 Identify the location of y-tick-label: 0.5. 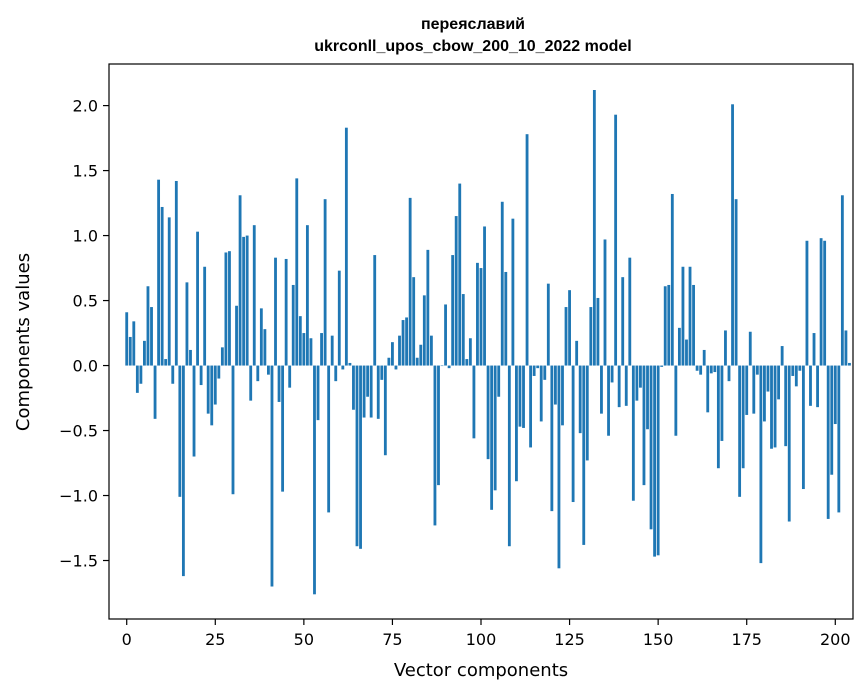
(85, 301).